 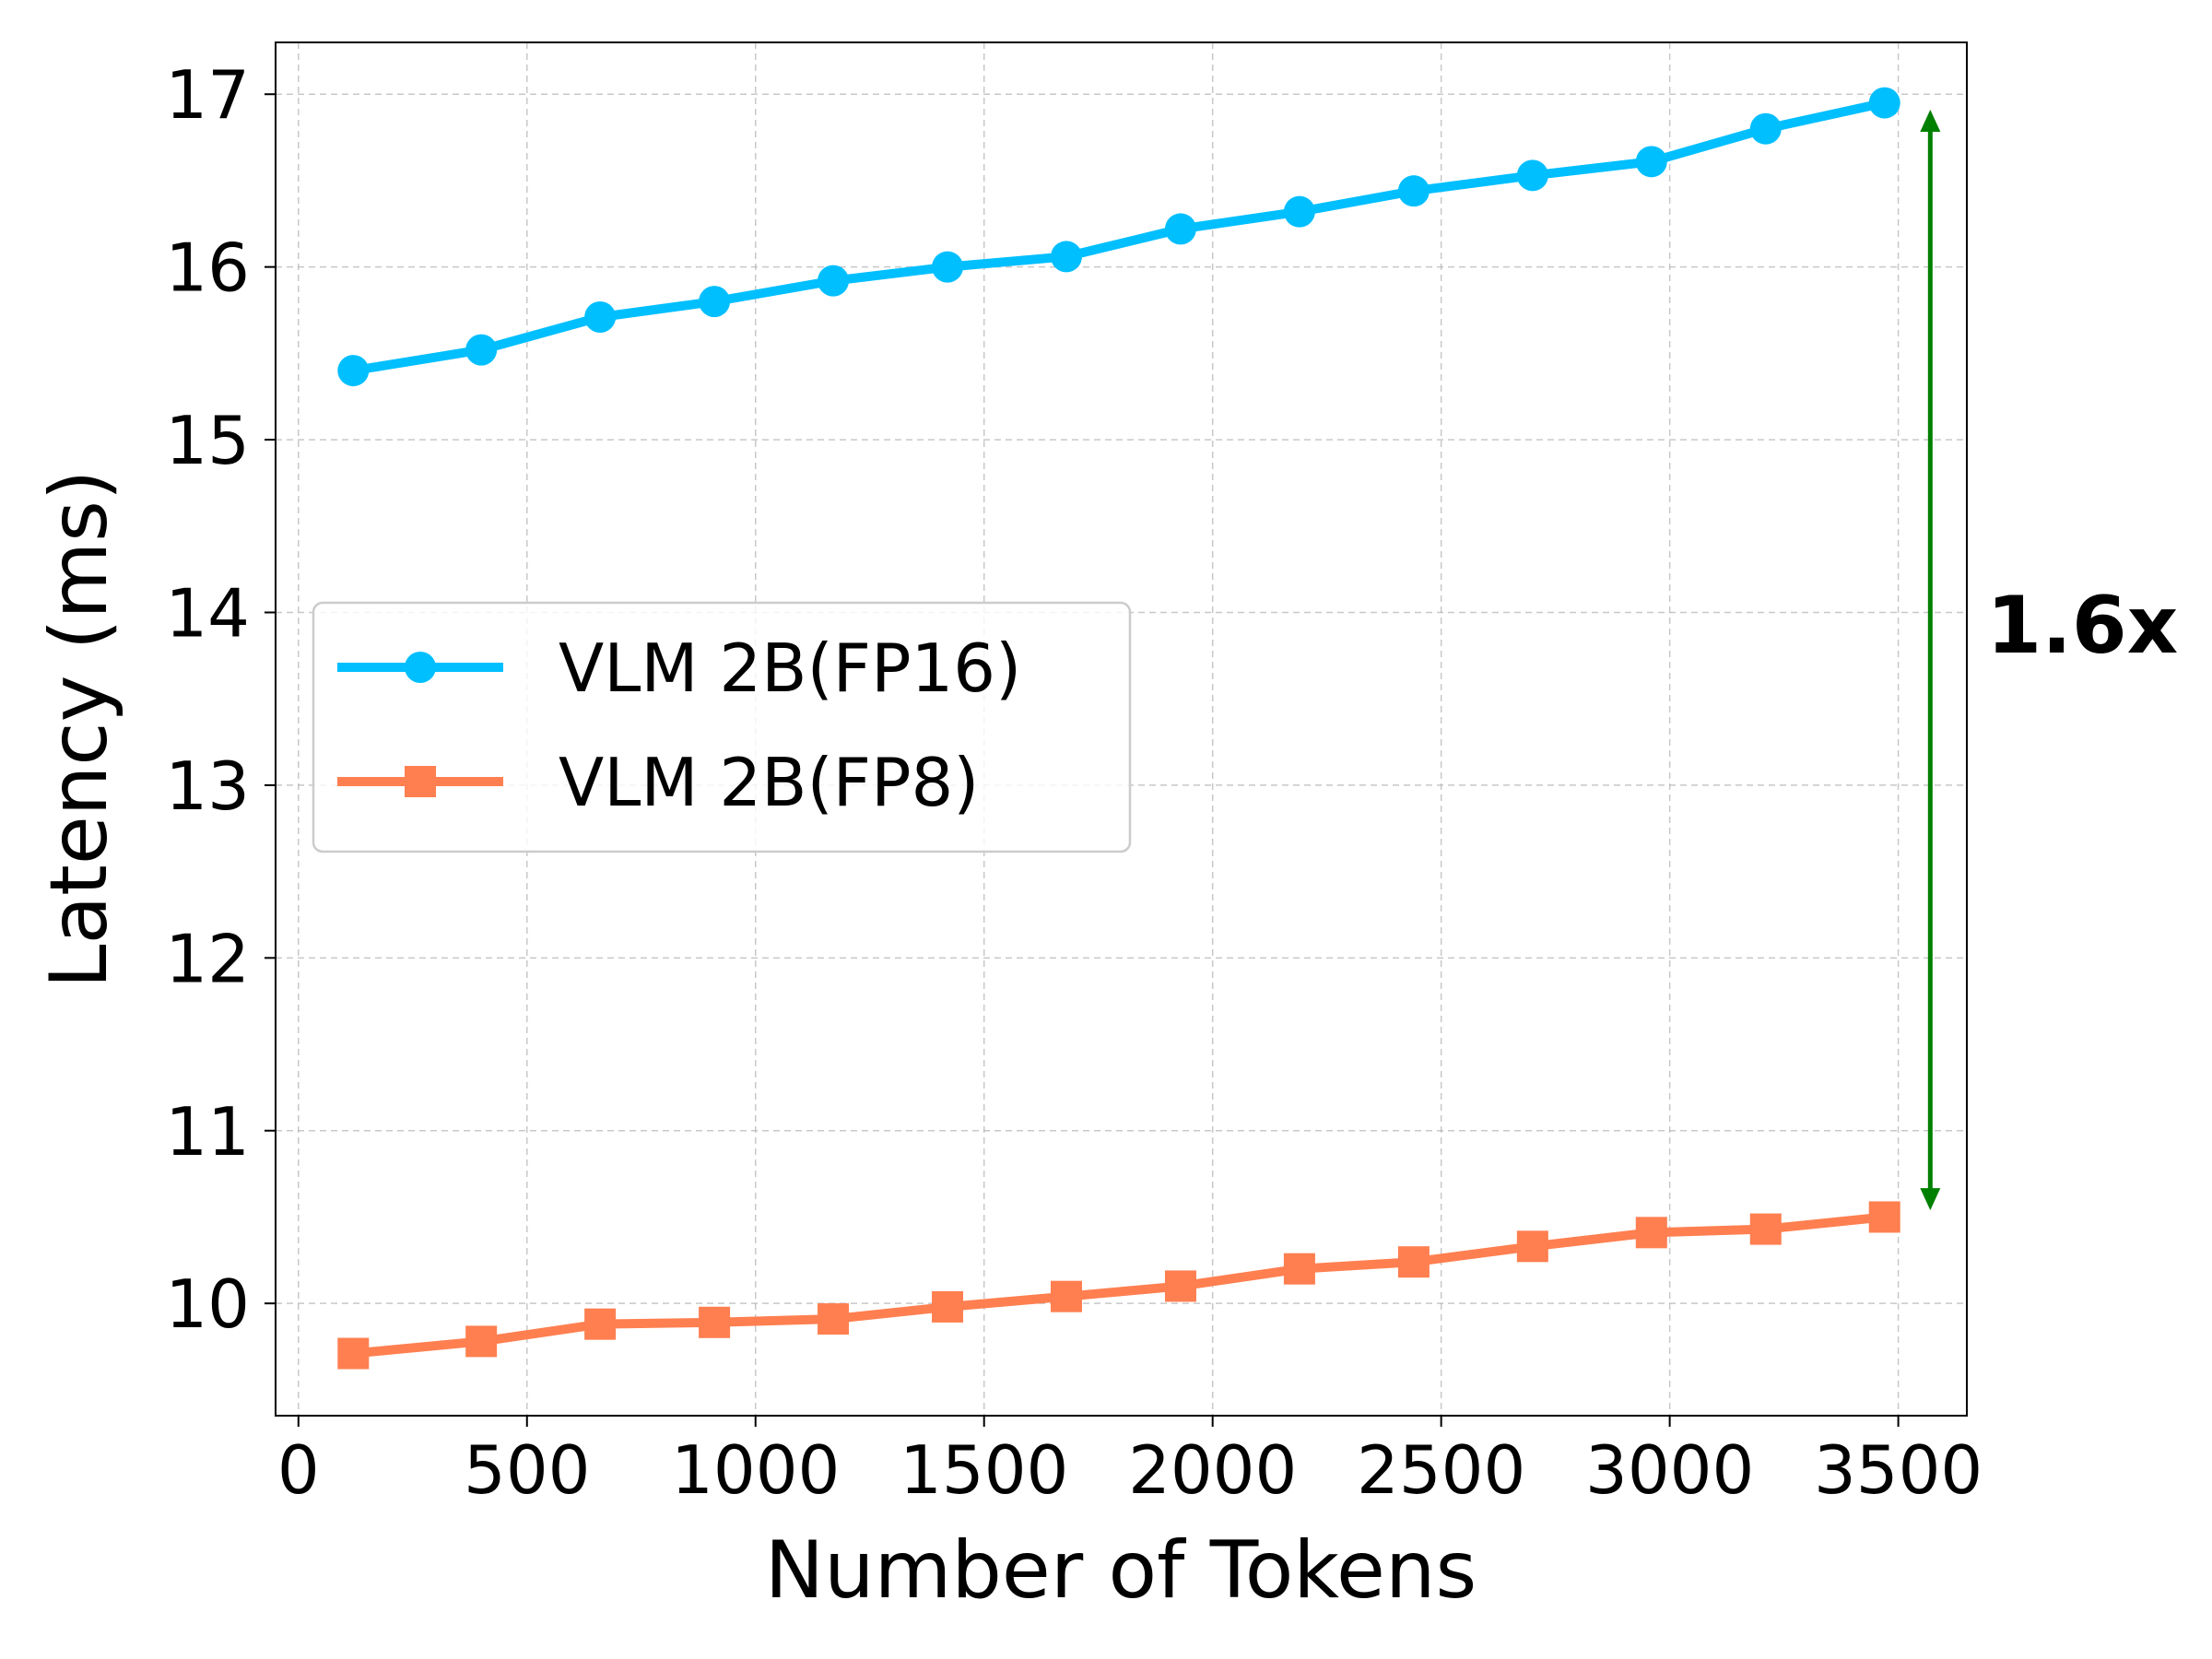 What do you see at coordinates (1118, 237) in the screenshot?
I see `series-line-fp16` at bounding box center [1118, 237].